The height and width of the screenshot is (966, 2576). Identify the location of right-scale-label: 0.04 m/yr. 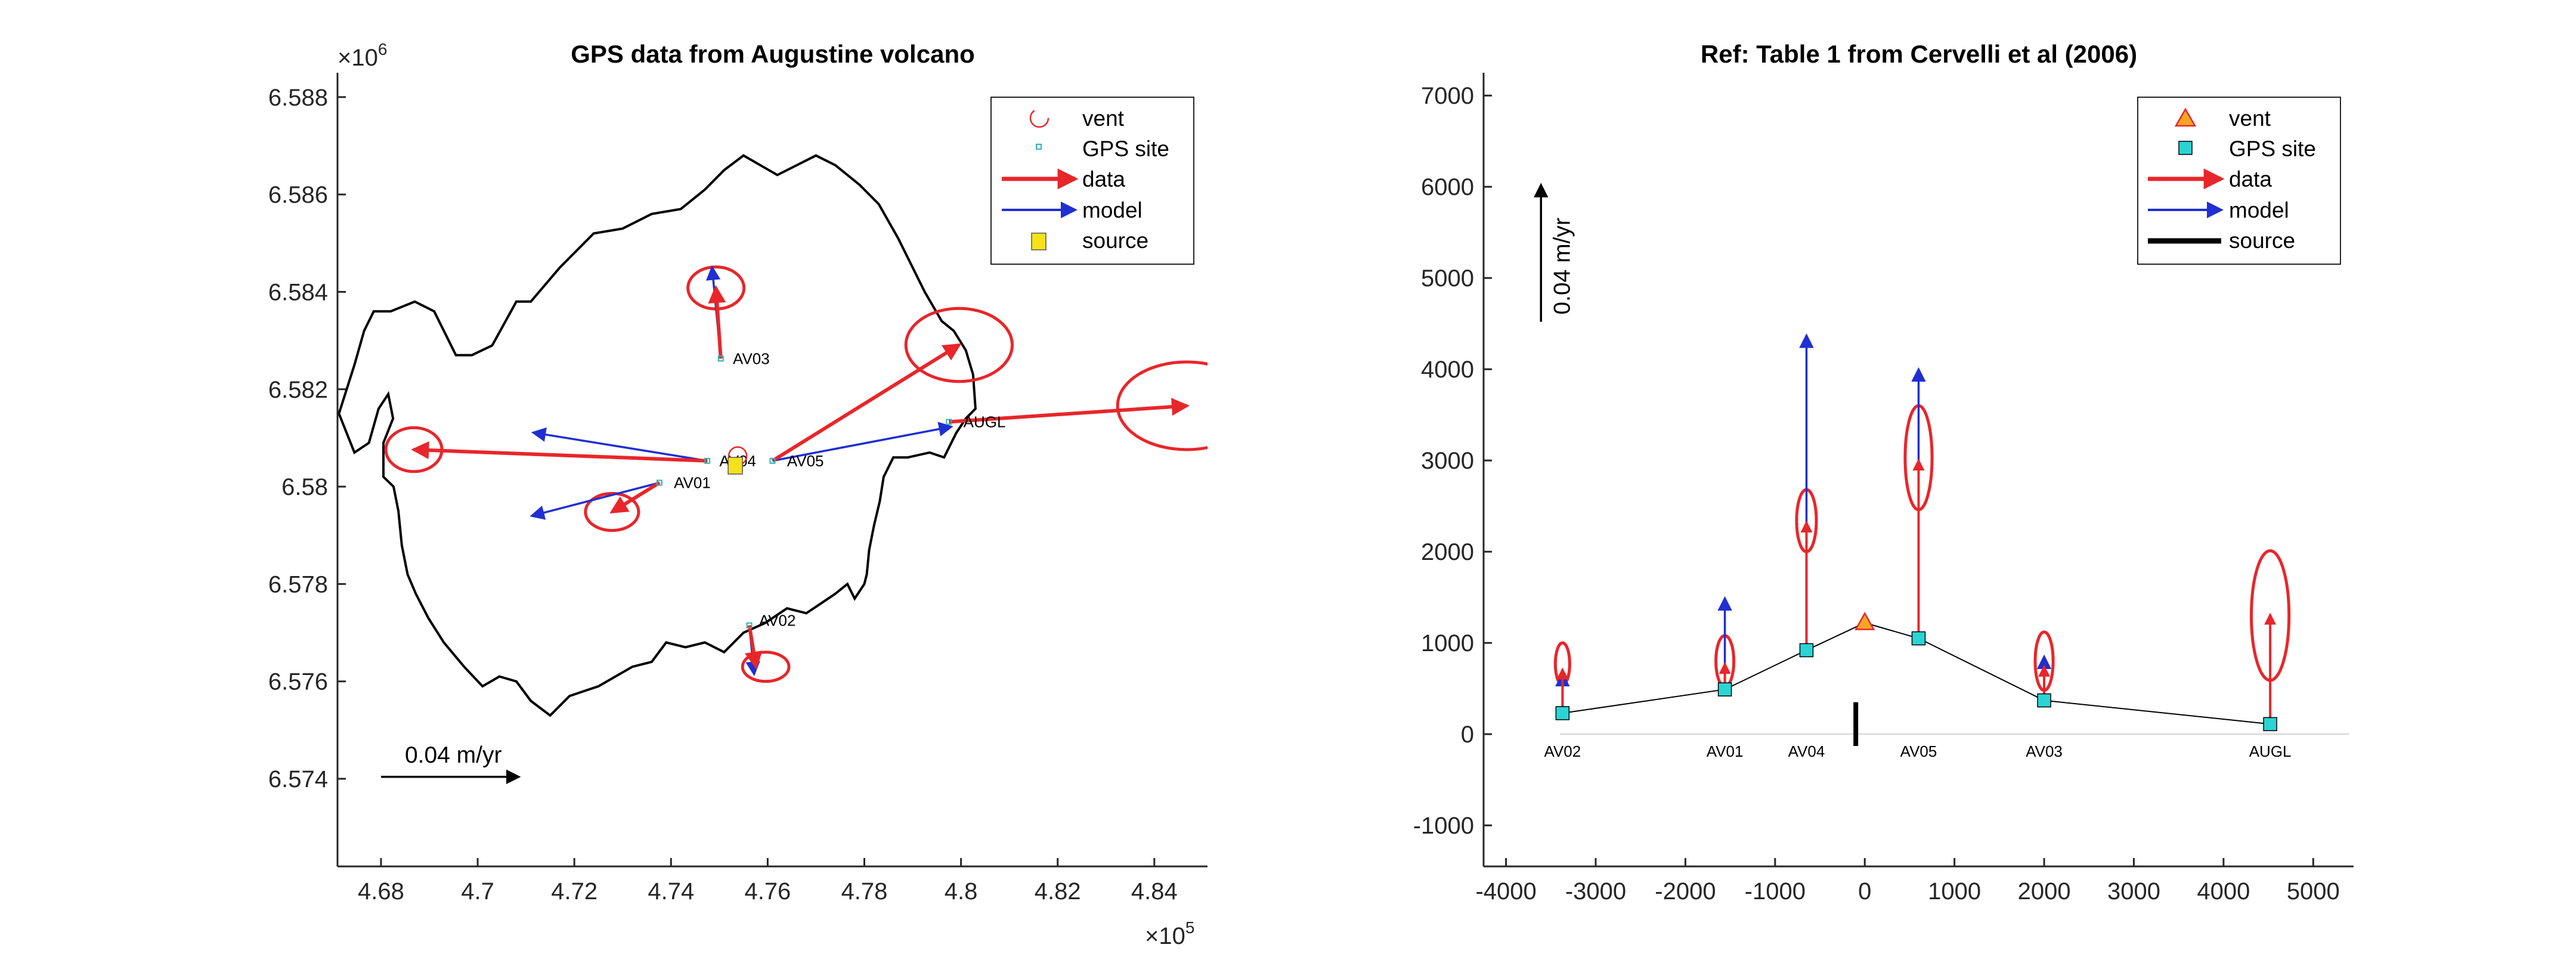
(1562, 267).